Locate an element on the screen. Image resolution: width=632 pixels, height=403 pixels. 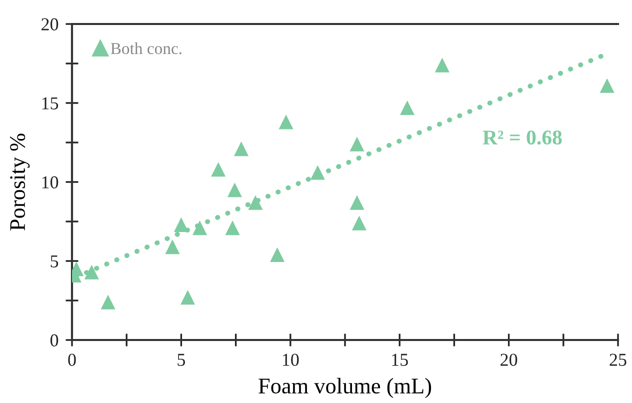
x-tick-label: 0 is located at coordinates (72, 360).